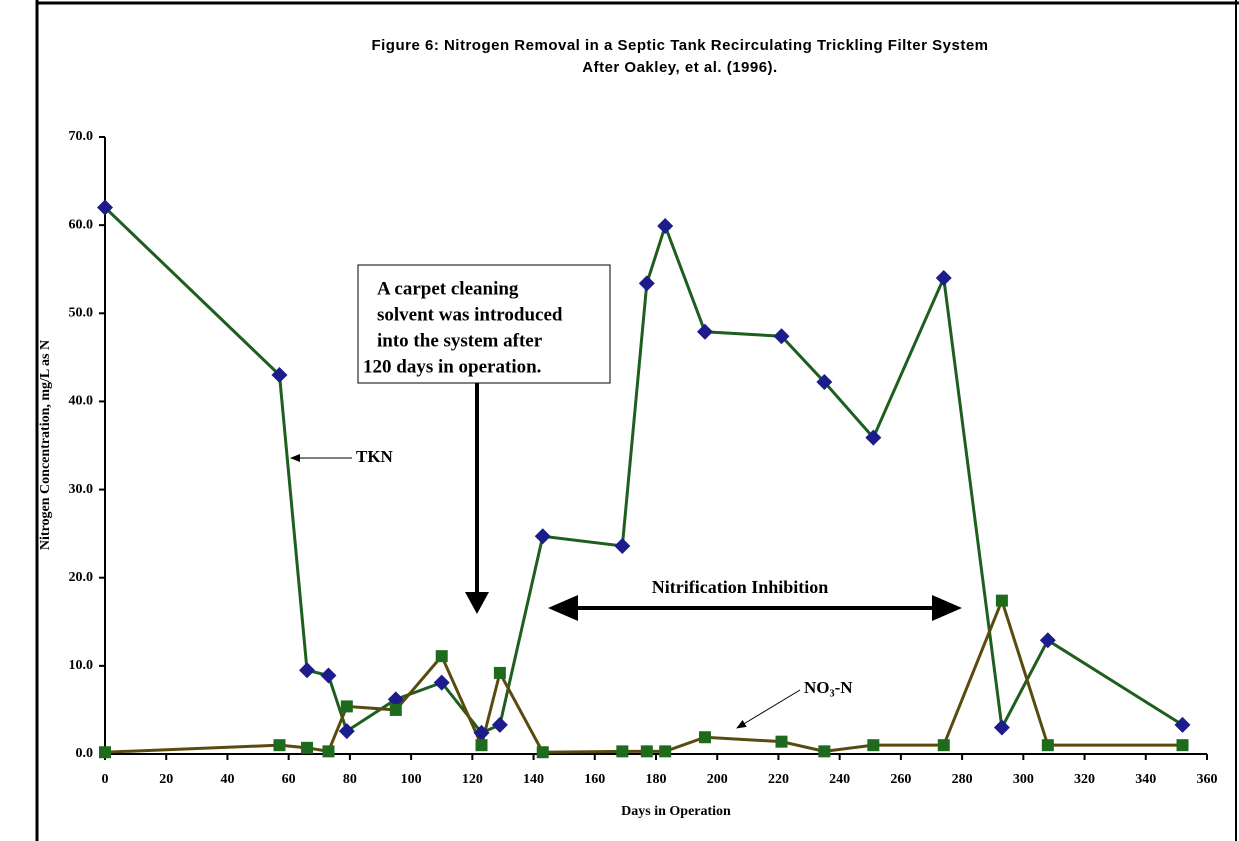 The height and width of the screenshot is (841, 1239). I want to click on x-tick-label: 320, so click(1084, 779).